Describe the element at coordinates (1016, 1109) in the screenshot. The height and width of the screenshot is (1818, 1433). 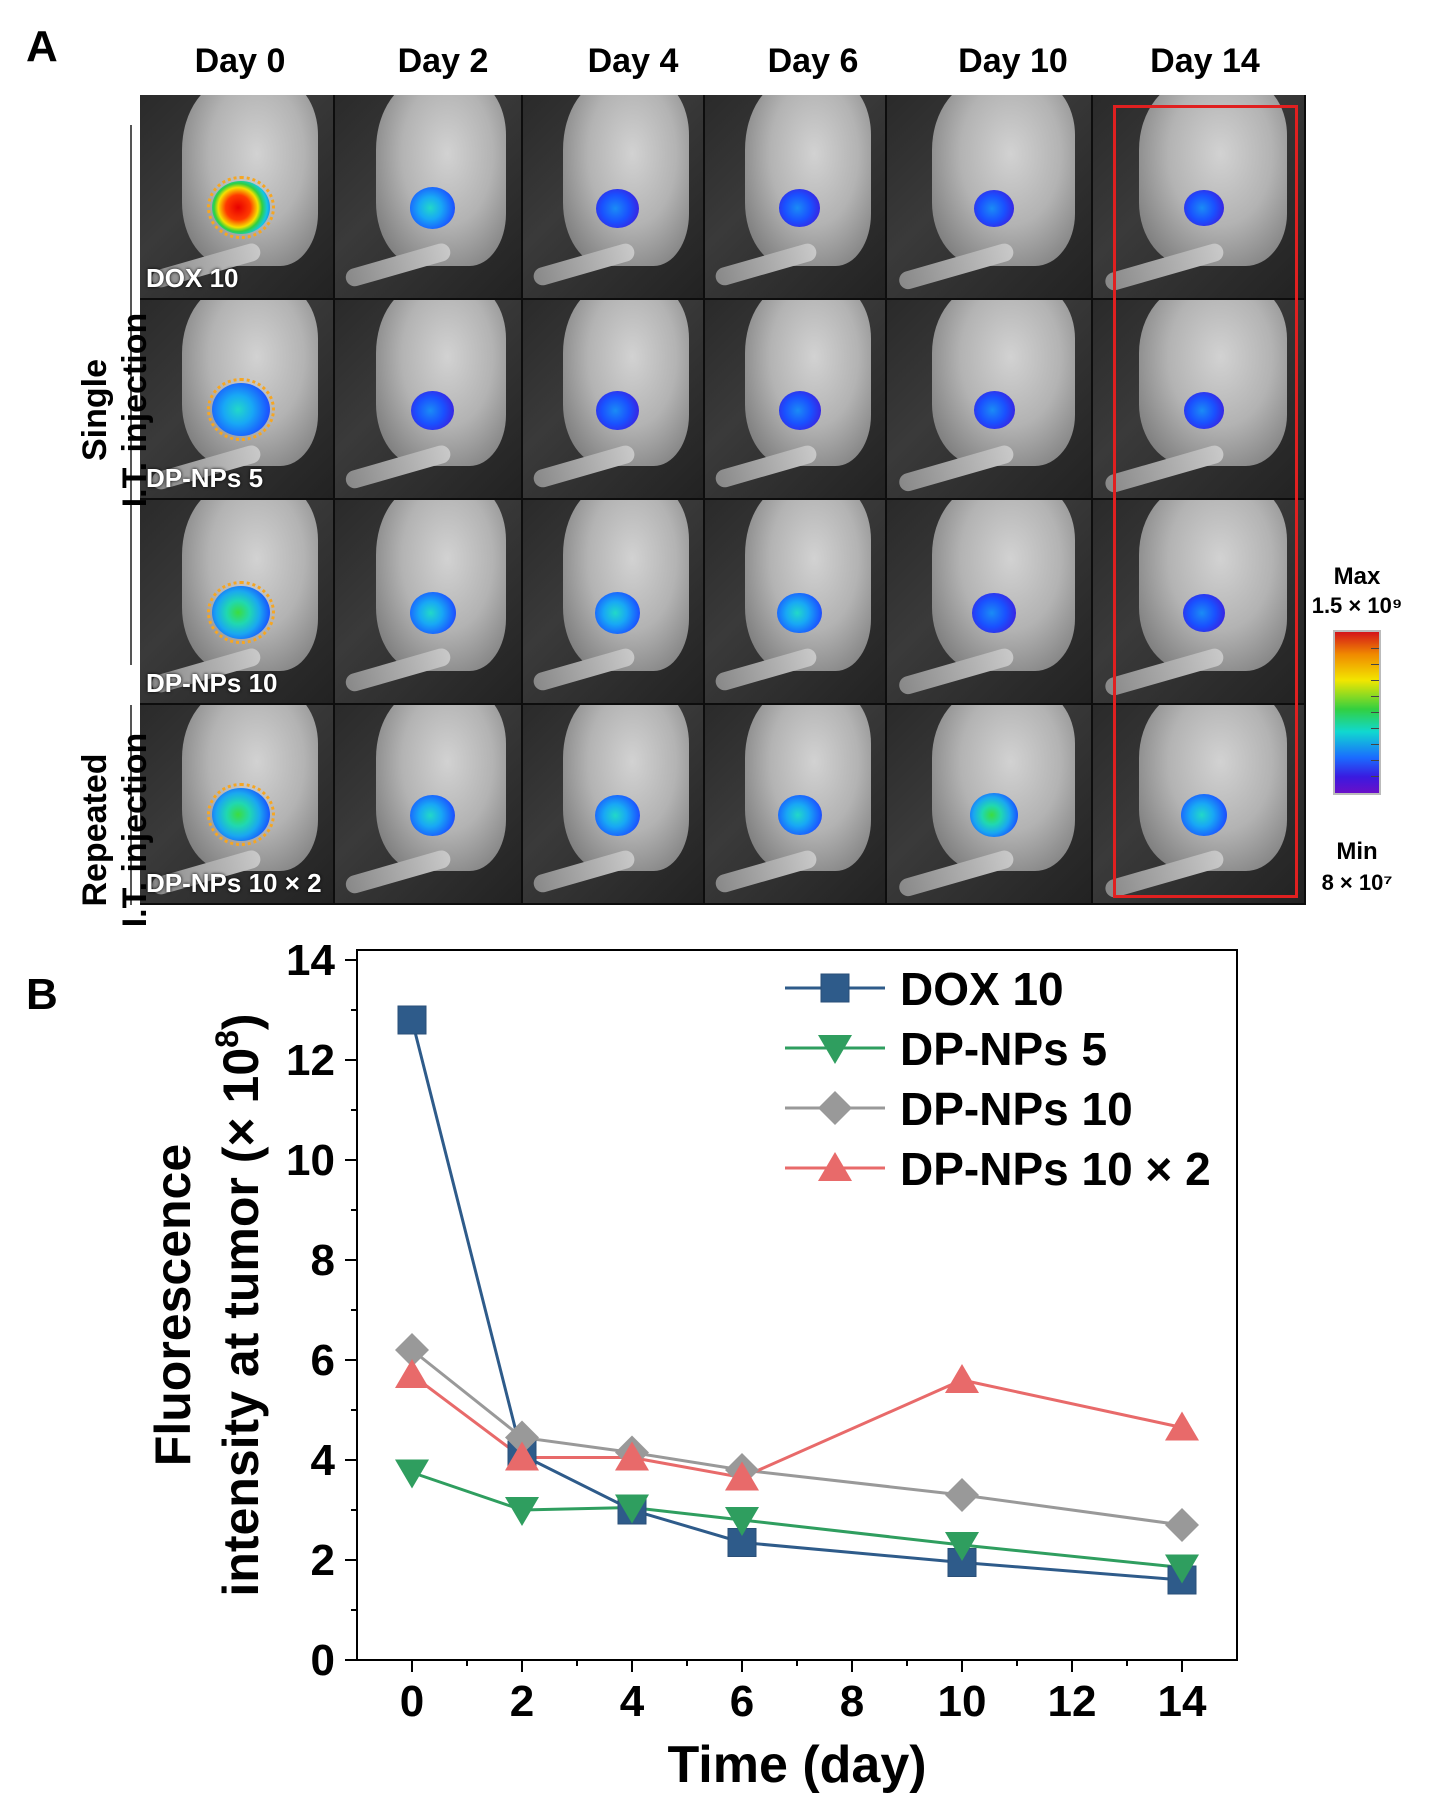
I see `legend-label: DP-NPs 10` at that location.